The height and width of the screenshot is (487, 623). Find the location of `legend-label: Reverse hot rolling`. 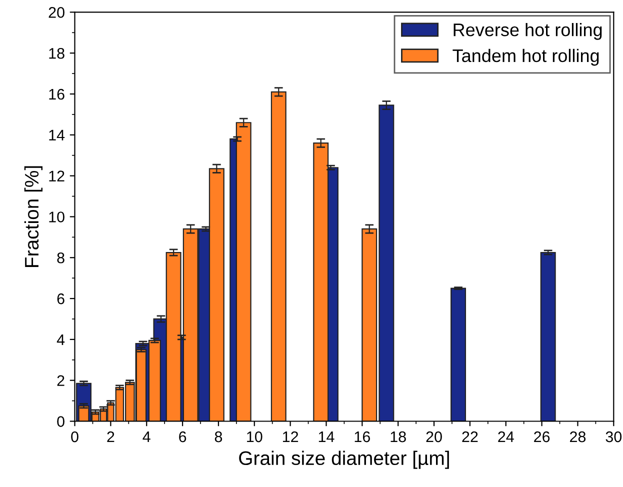

legend-label: Reverse hot rolling is located at coordinates (528, 31).